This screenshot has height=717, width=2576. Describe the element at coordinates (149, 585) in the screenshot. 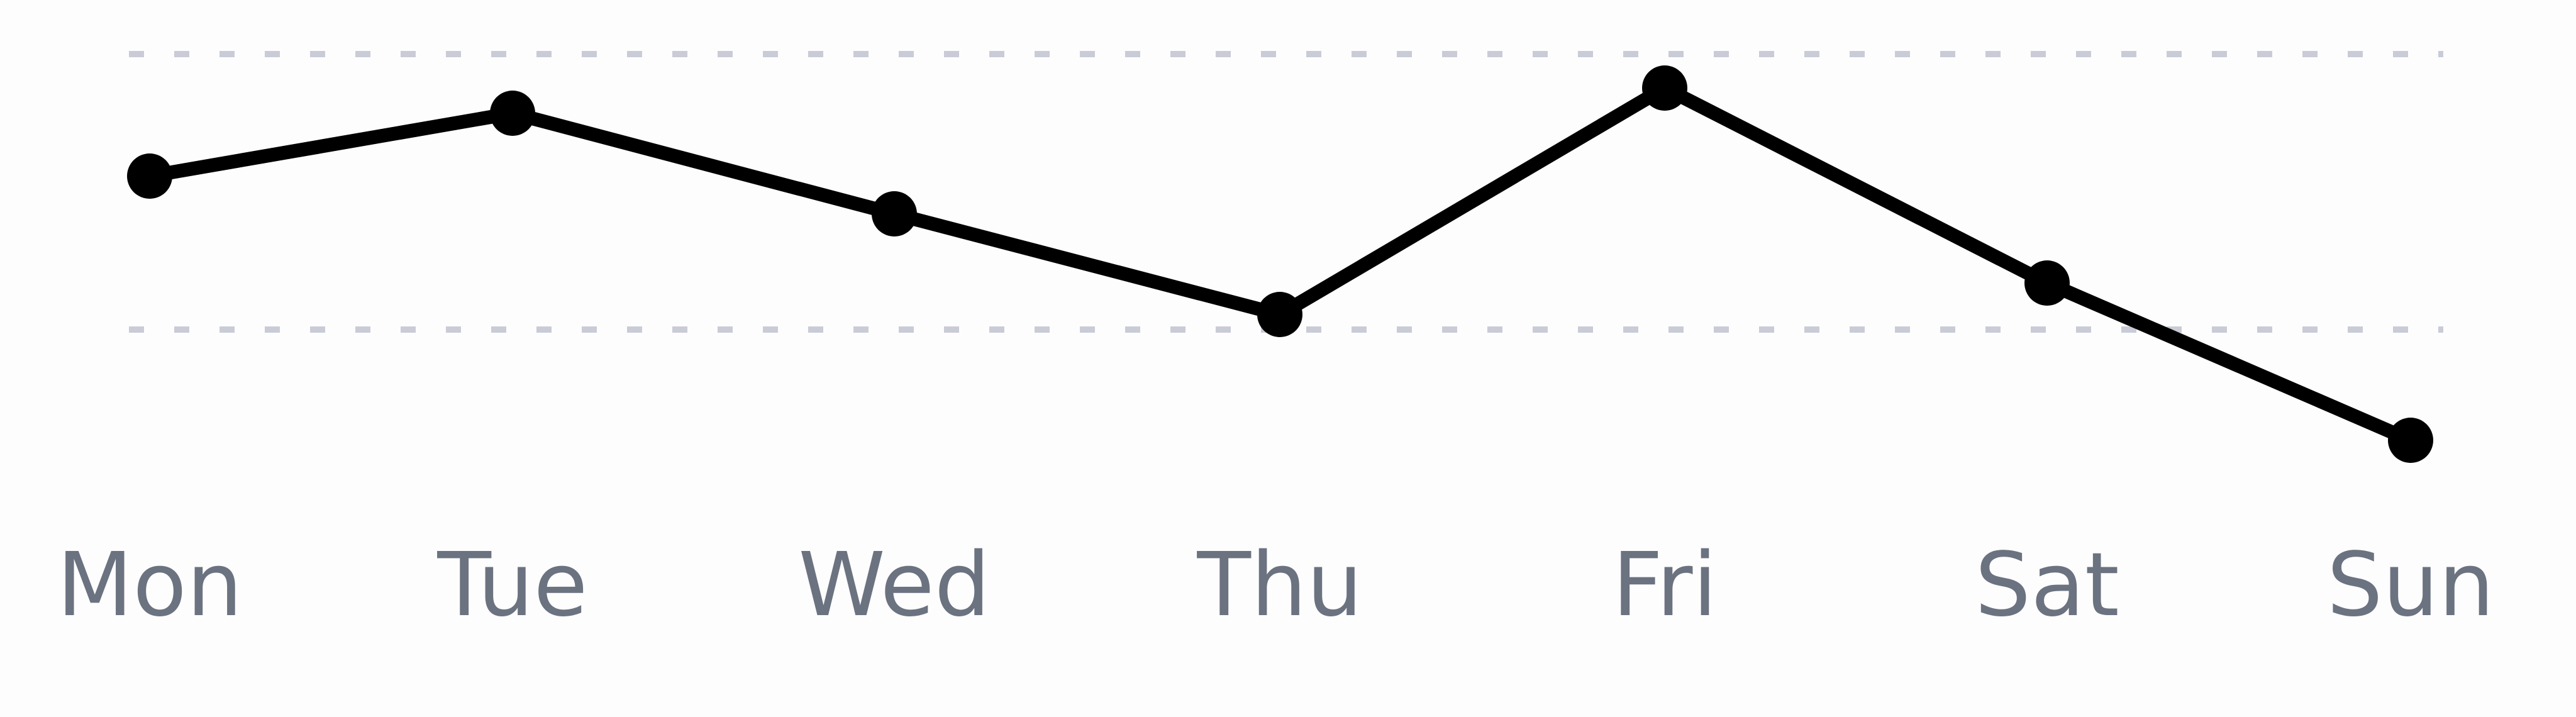

I see `x-tick-label-mon: Mon` at that location.